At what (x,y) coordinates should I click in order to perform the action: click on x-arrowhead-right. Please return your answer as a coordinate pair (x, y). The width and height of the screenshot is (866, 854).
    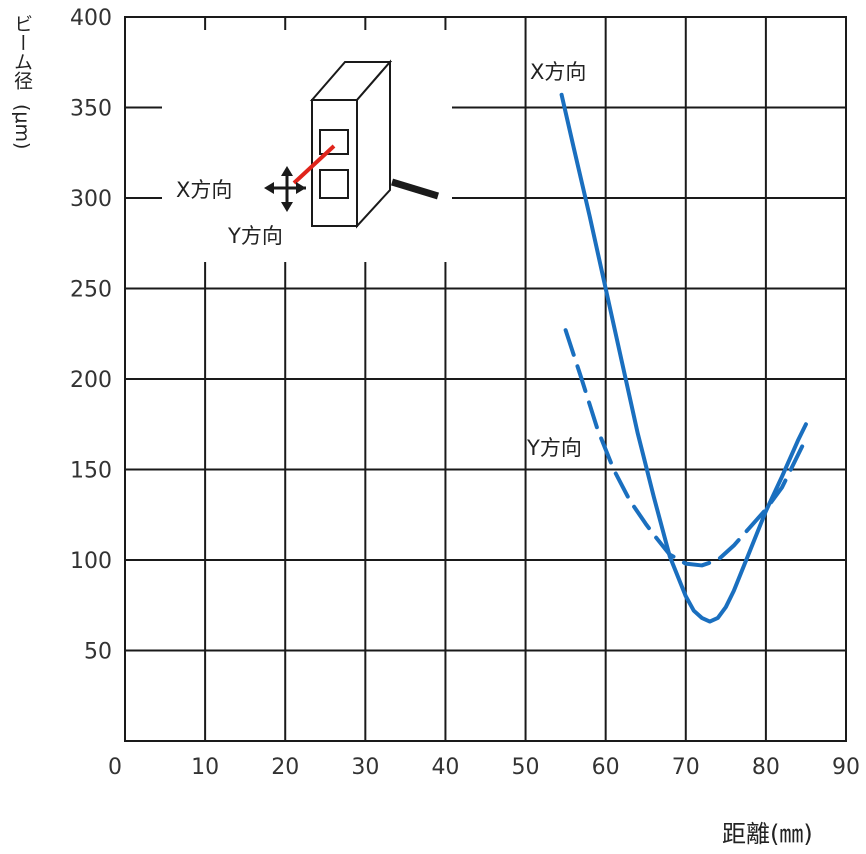
    Looking at the image, I should click on (301, 188).